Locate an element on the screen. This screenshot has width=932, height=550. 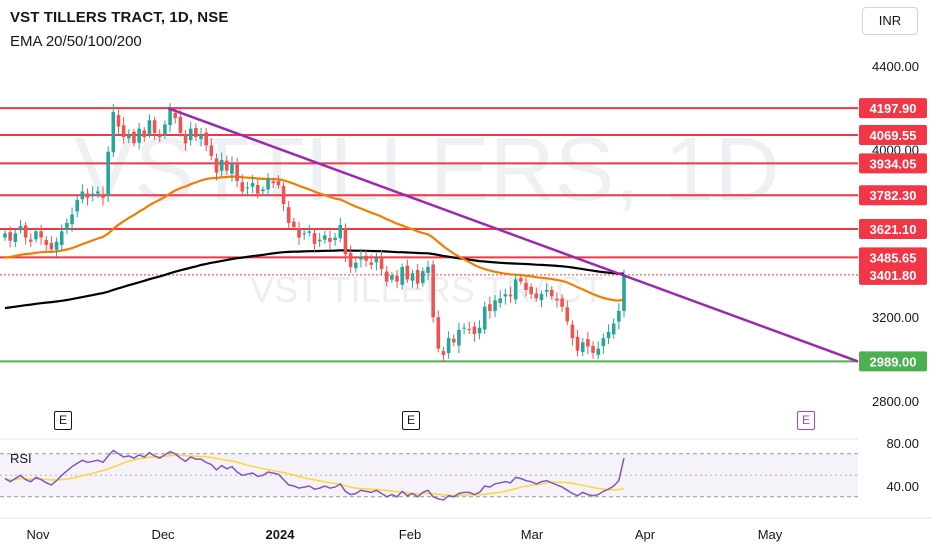
rsi-label: RSI is located at coordinates (21, 458).